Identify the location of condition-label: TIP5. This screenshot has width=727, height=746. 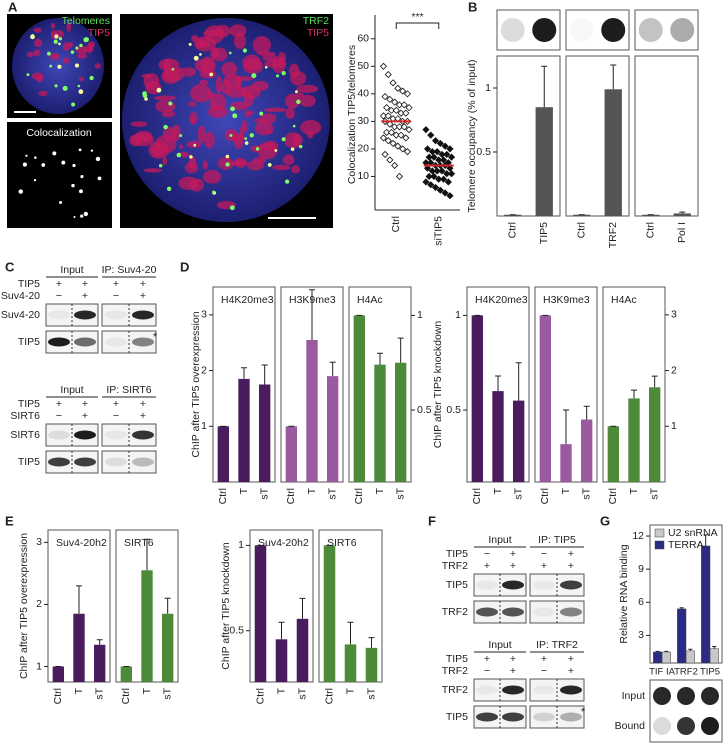
(29, 404).